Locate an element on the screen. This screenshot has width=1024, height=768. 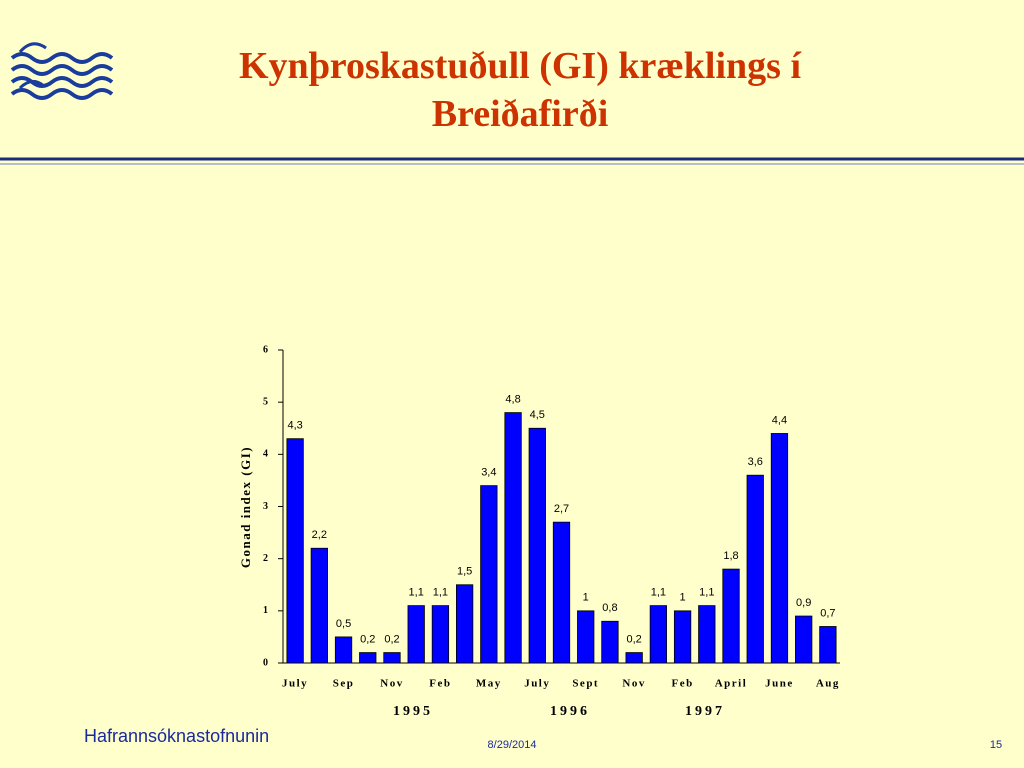
value-label: 0,7 is located at coordinates (827, 613).